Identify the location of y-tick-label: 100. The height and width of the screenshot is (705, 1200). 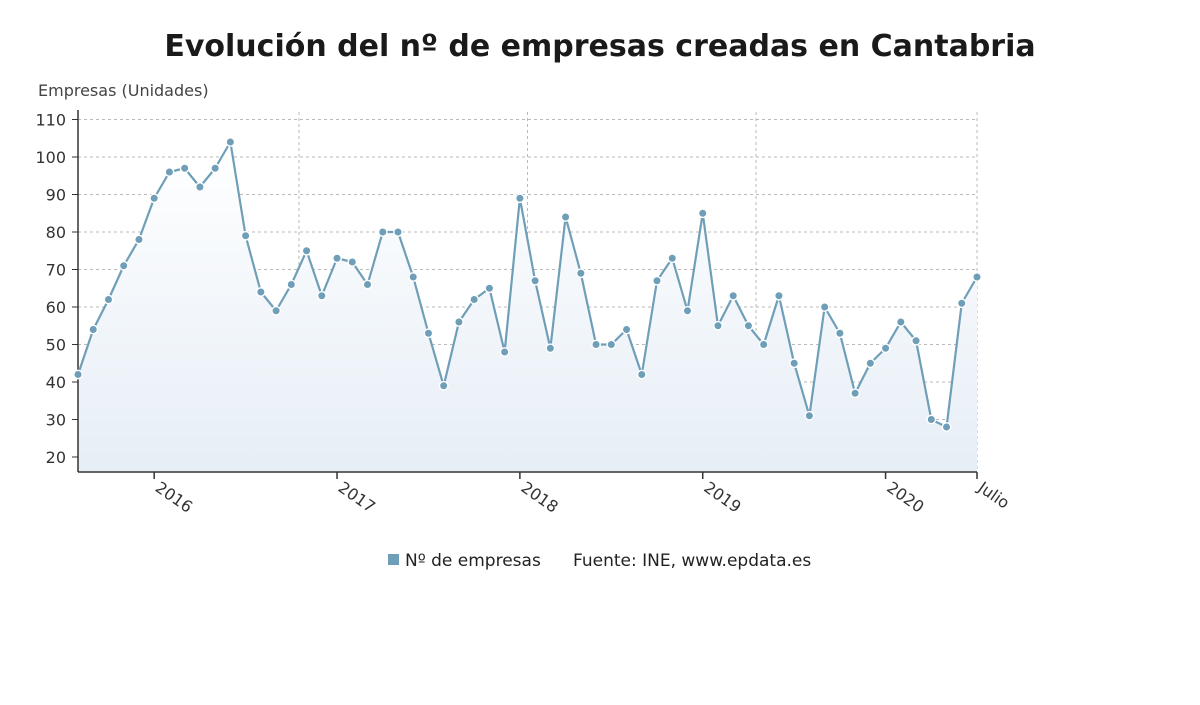
(50, 157).